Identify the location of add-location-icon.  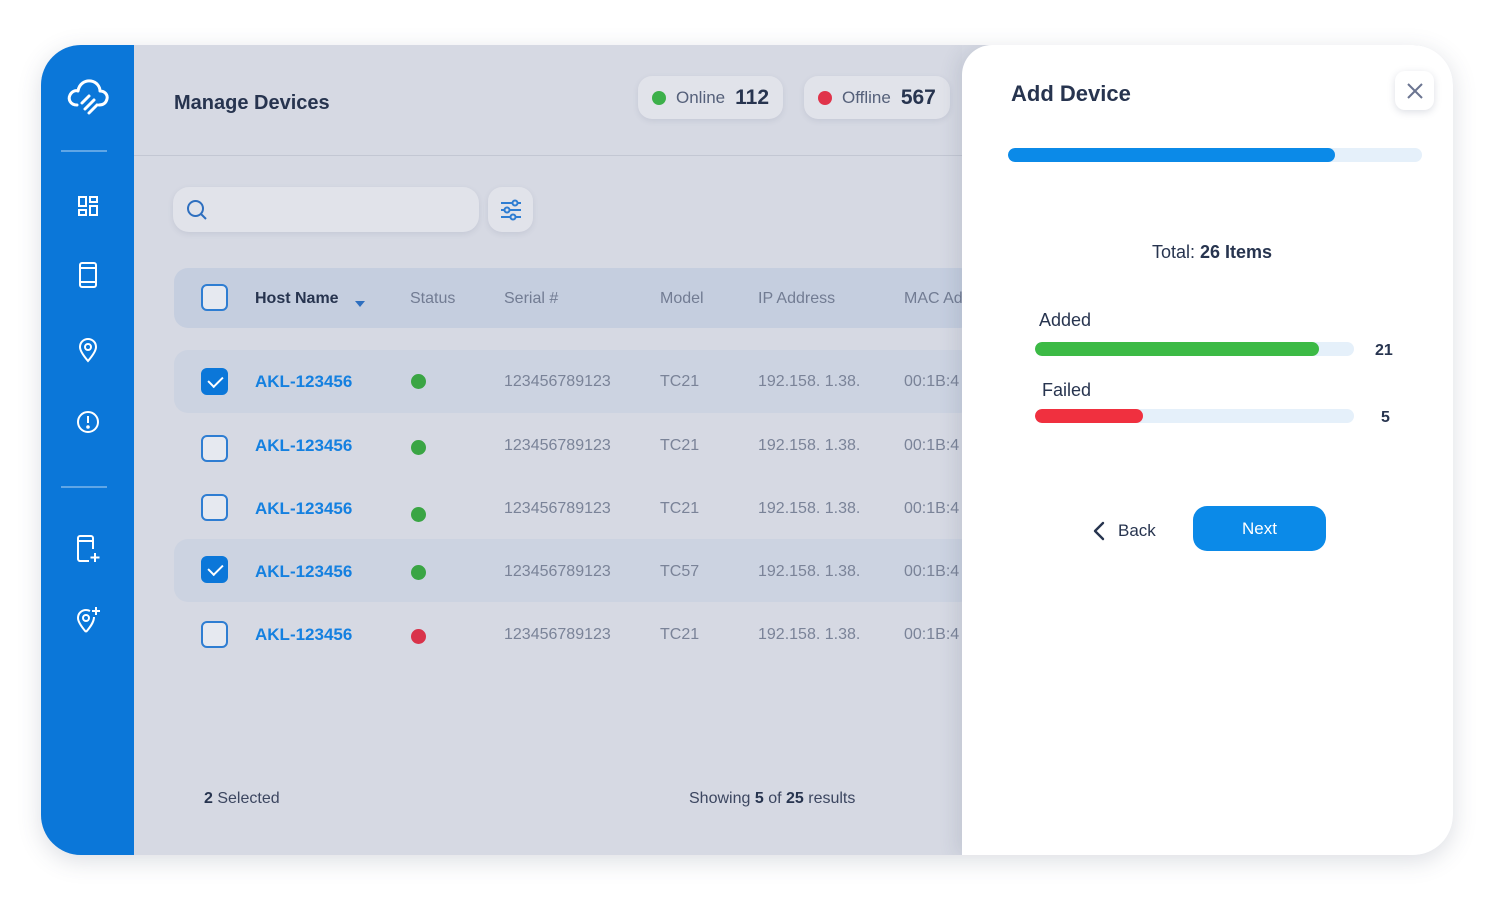
(87, 620).